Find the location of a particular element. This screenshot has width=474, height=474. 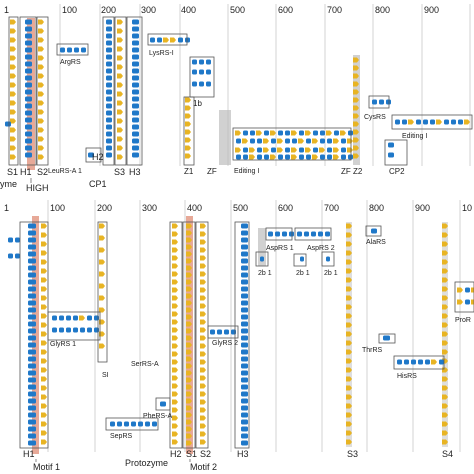

bot-tick-600: 600 is located at coordinates (285, 208).